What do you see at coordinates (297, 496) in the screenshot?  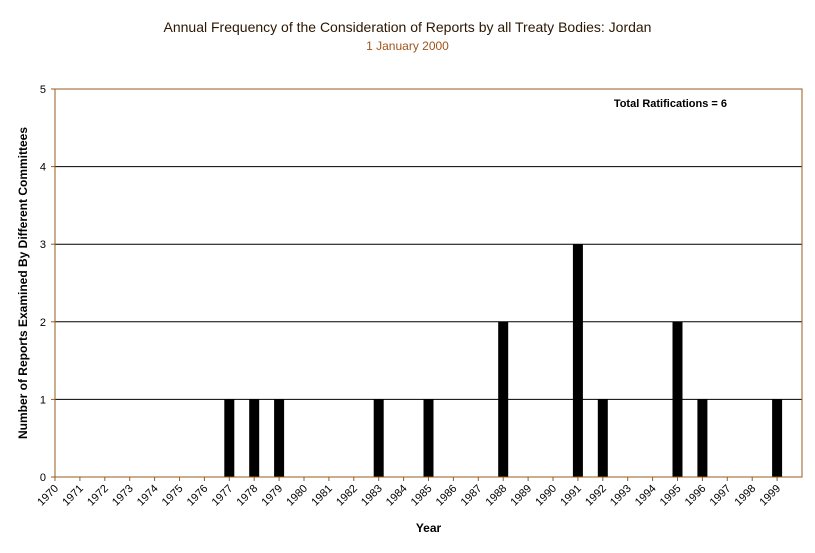 I see `x-tick-label: 1980` at bounding box center [297, 496].